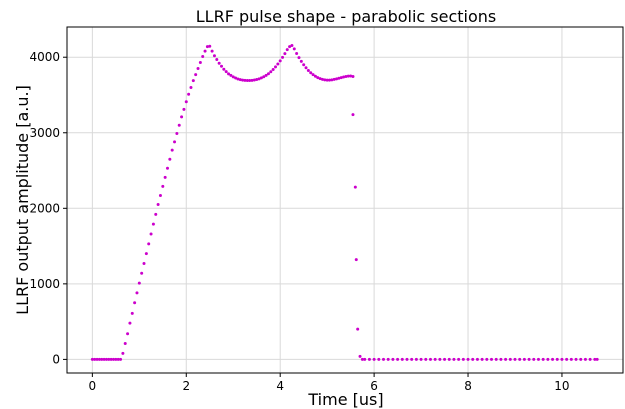  I want to click on y-tick-label: 4000, so click(44, 57).